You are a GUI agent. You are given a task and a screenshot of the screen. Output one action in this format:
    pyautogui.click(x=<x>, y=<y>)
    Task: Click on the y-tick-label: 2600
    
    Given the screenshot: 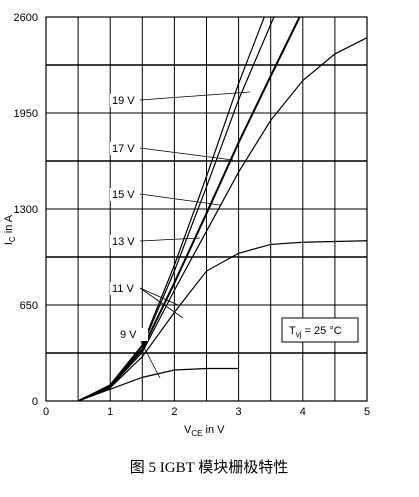 What is the action you would take?
    pyautogui.click(x=26, y=18)
    